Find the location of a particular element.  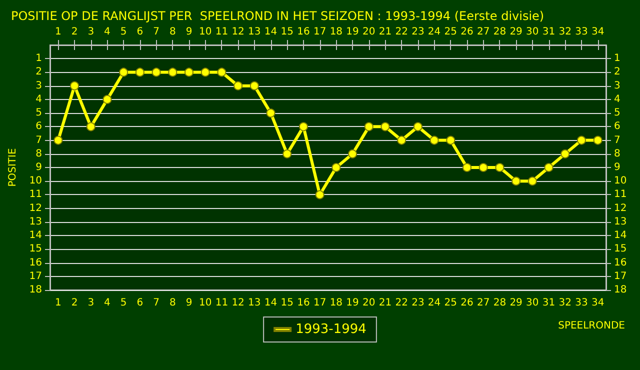

y-tick-label: 2 is located at coordinates (39, 72).